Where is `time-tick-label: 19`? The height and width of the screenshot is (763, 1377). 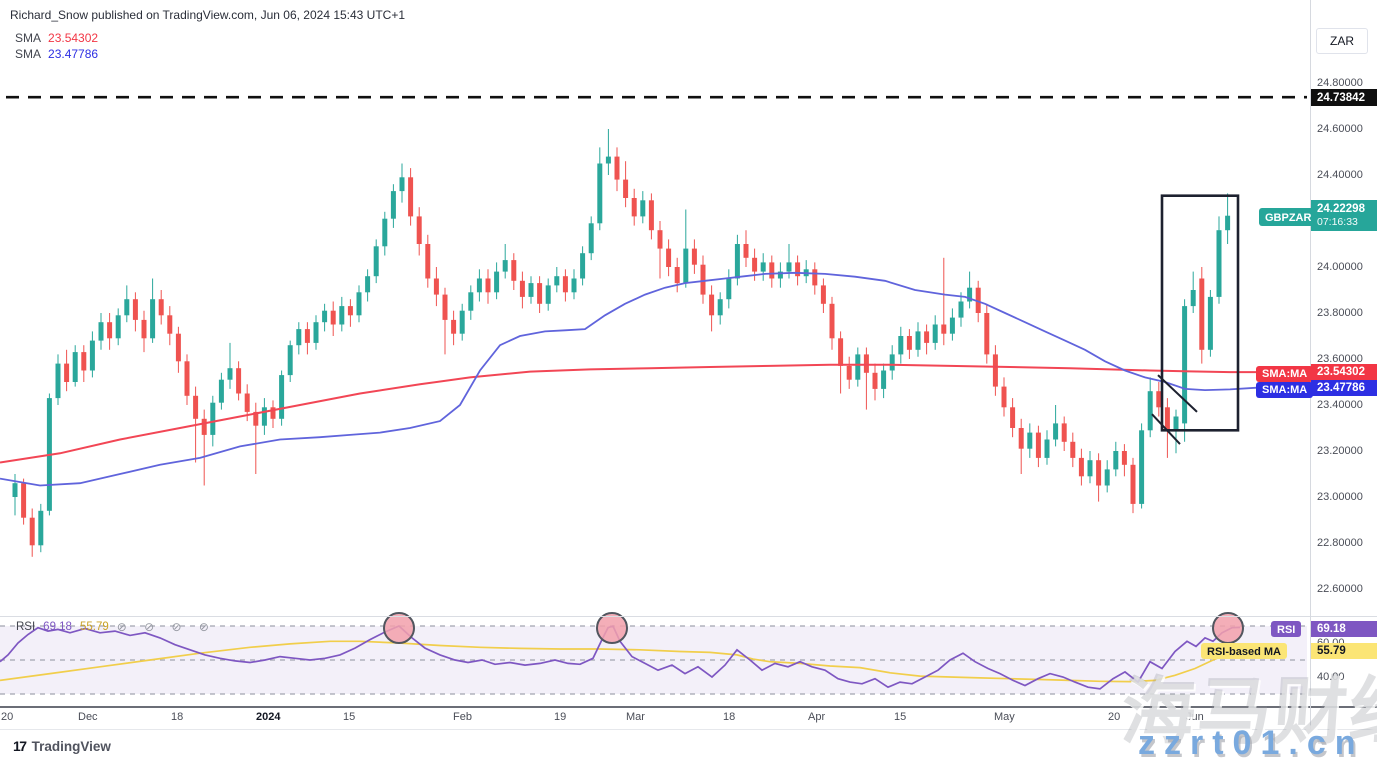
time-tick-label: 19 is located at coordinates (560, 717).